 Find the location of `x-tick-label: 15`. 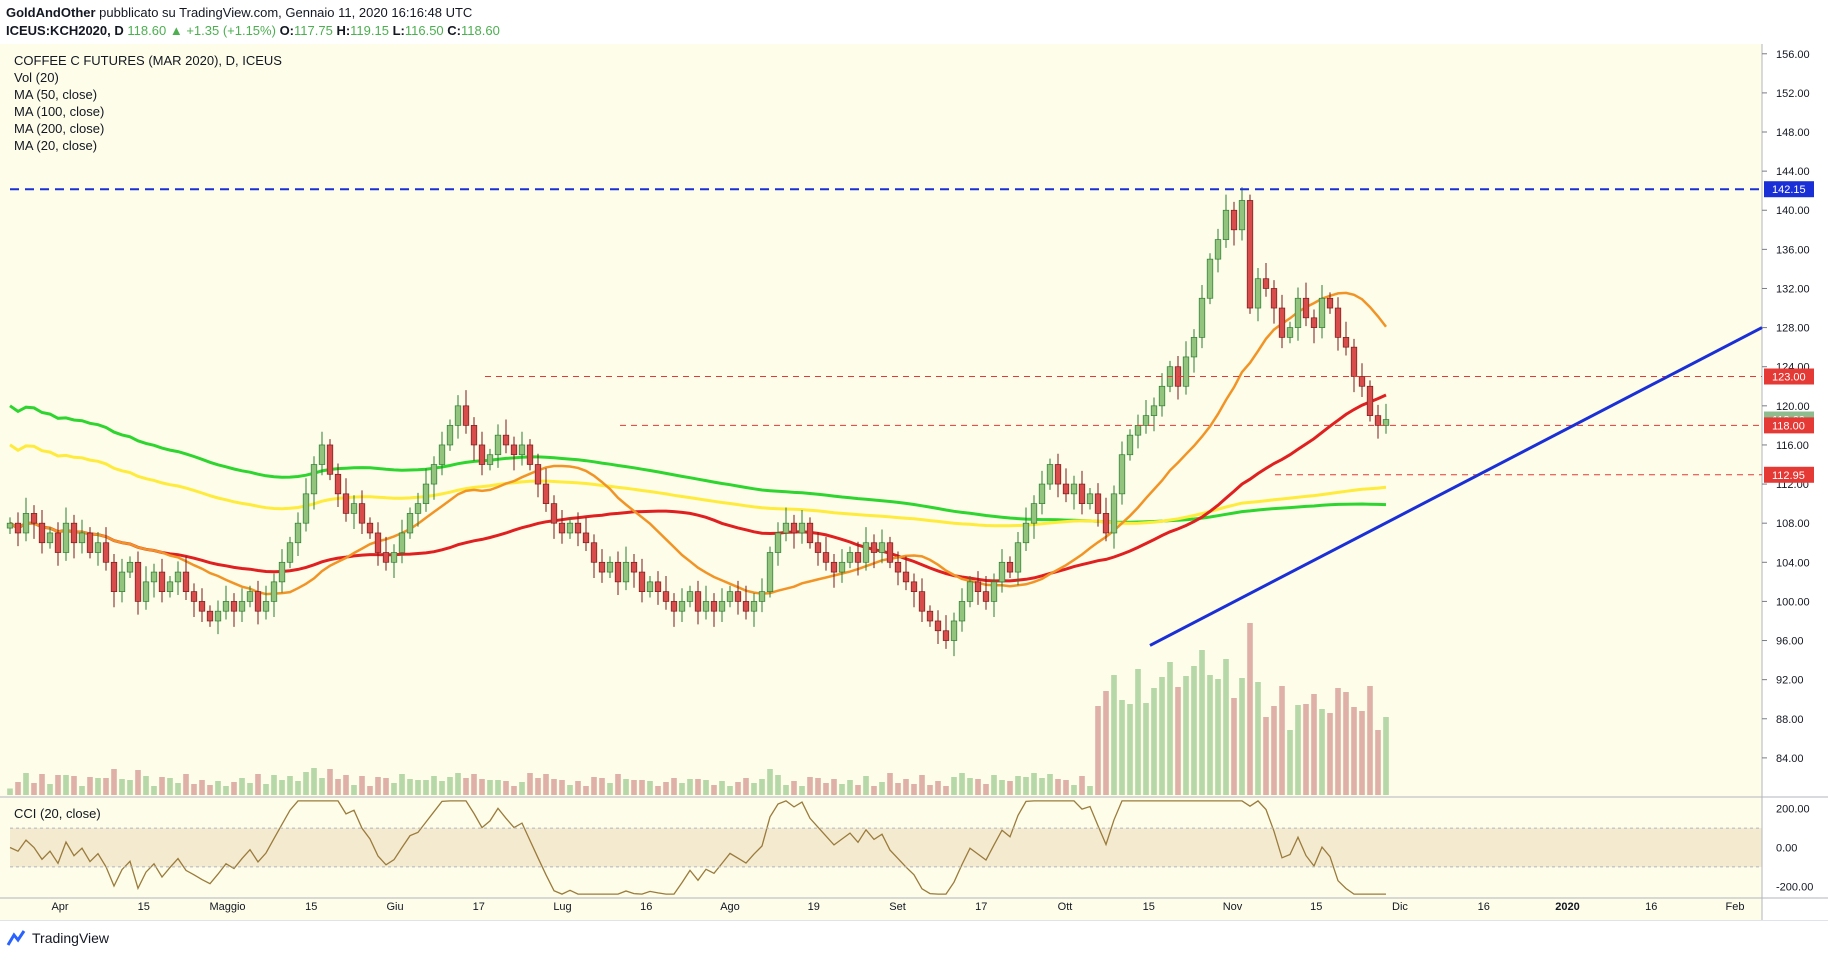

x-tick-label: 15 is located at coordinates (311, 907).